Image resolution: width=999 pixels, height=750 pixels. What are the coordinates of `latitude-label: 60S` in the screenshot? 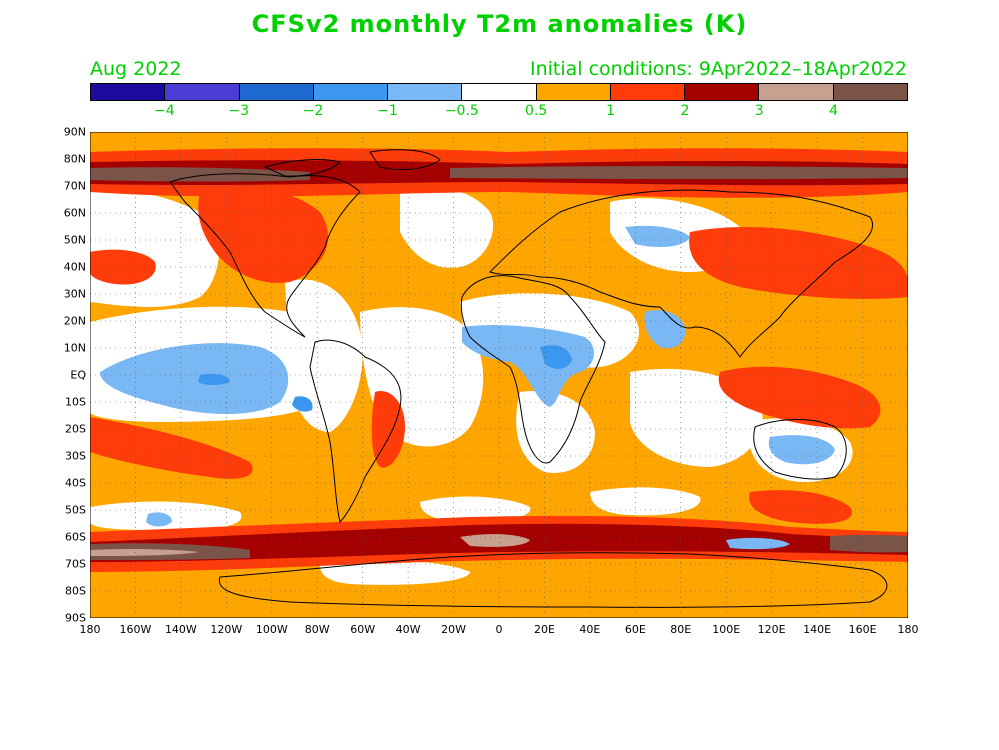 It's located at (75, 537).